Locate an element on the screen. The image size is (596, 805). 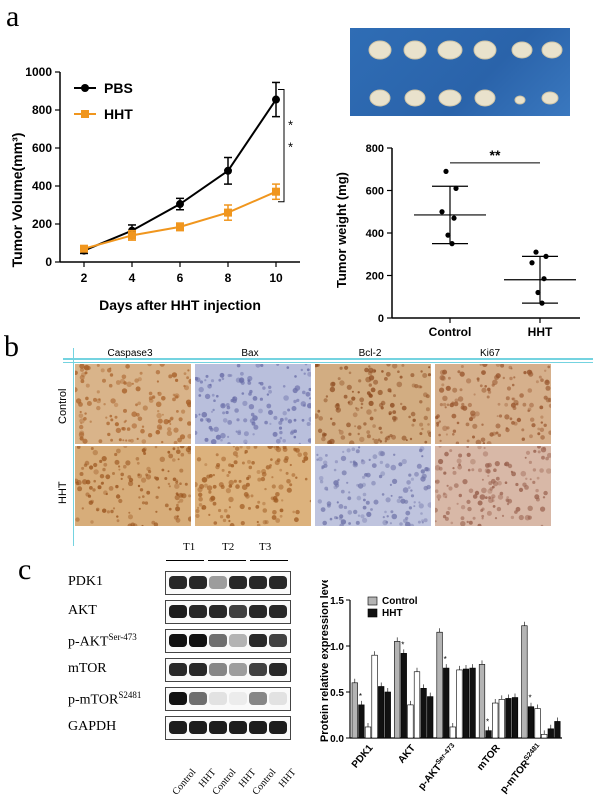
tumor-volume-y-tick-label: 400 is located at coordinates (42, 186).